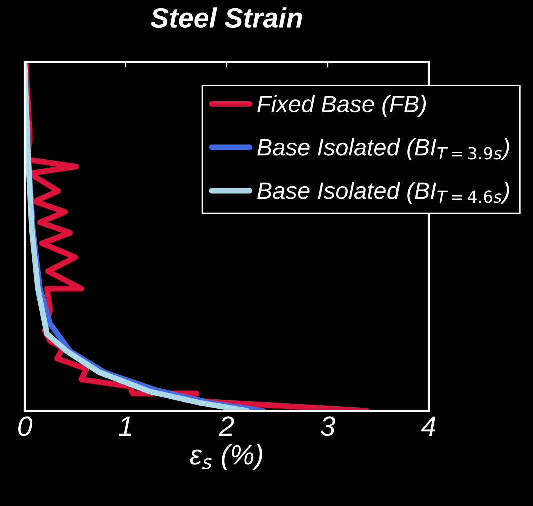 The image size is (533, 506). I want to click on legend-label: Base Isolated (BI$_{T=4.6s}$), so click(384, 193).